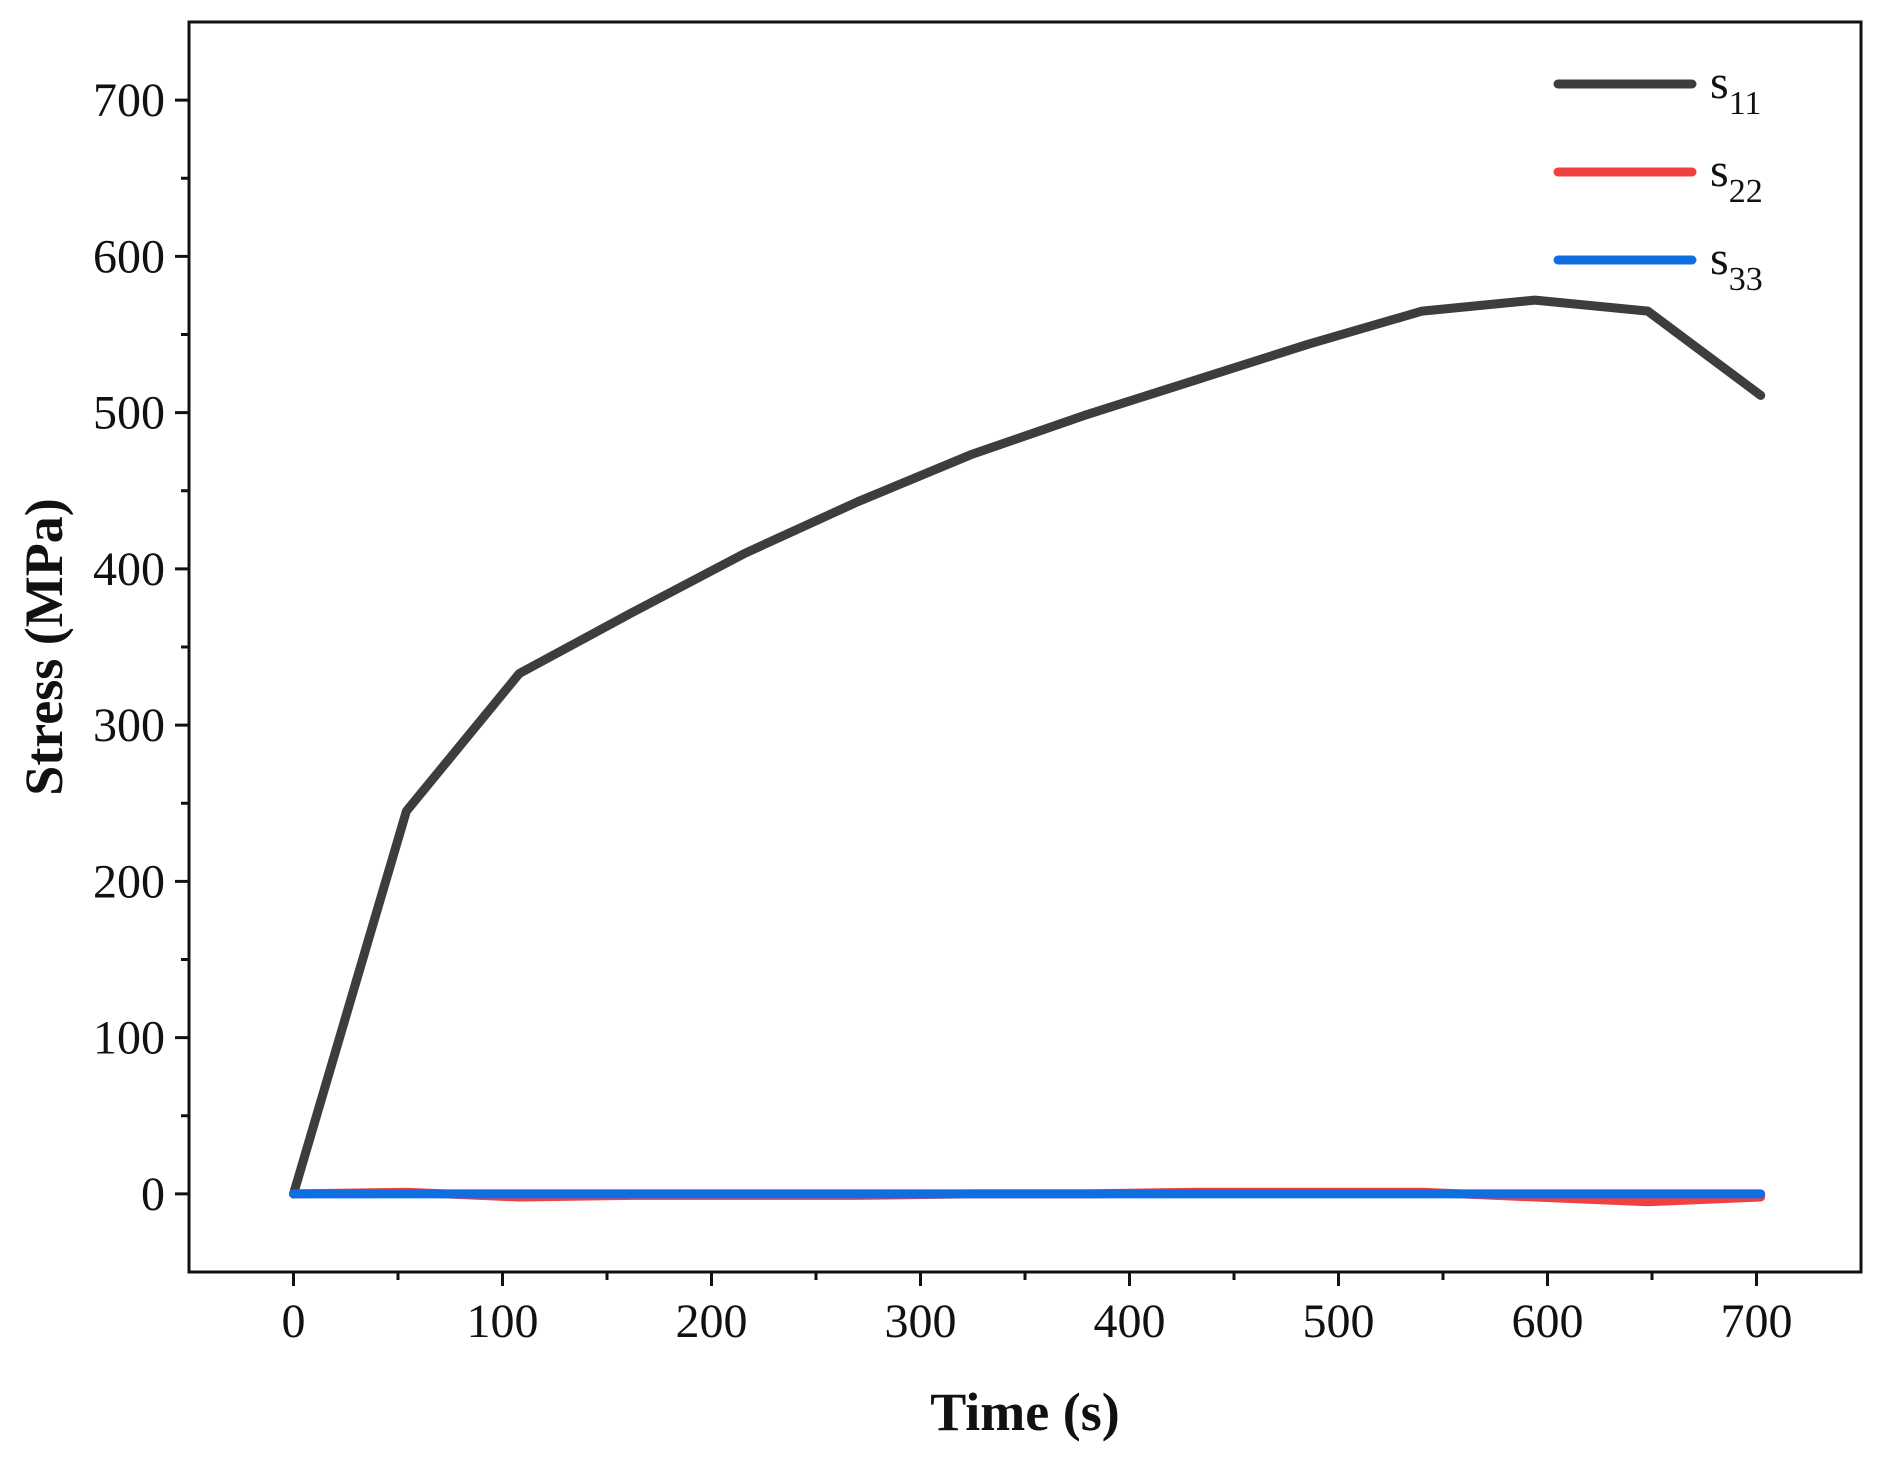  I want to click on y-tick-label-0: 0, so click(153, 1194).